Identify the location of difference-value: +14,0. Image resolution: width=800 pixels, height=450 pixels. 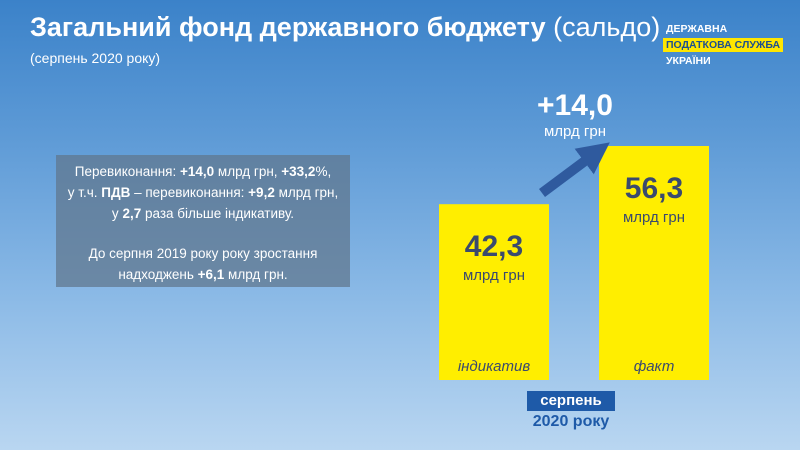
(575, 105).